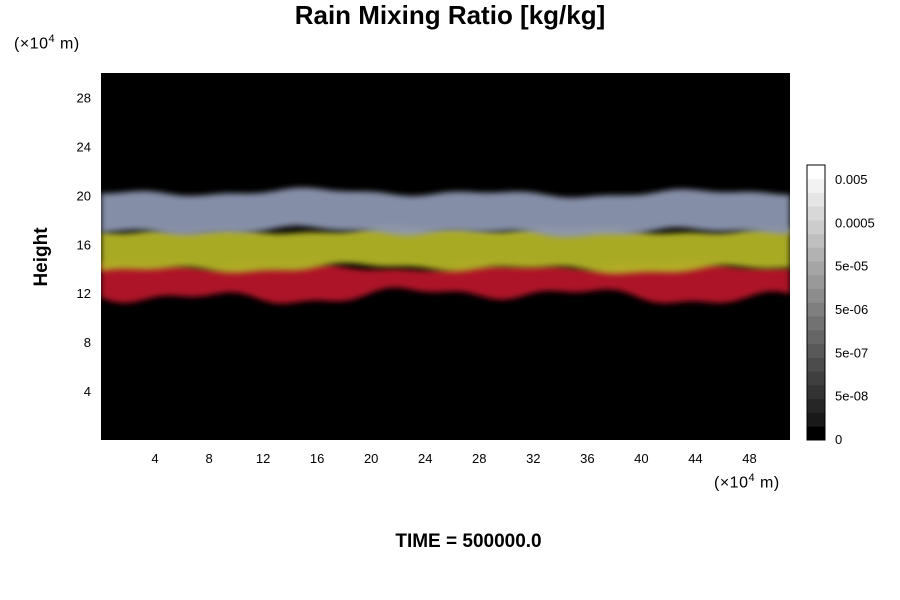 This screenshot has height=600, width=900. What do you see at coordinates (425, 458) in the screenshot?
I see `x-tick-label: 24` at bounding box center [425, 458].